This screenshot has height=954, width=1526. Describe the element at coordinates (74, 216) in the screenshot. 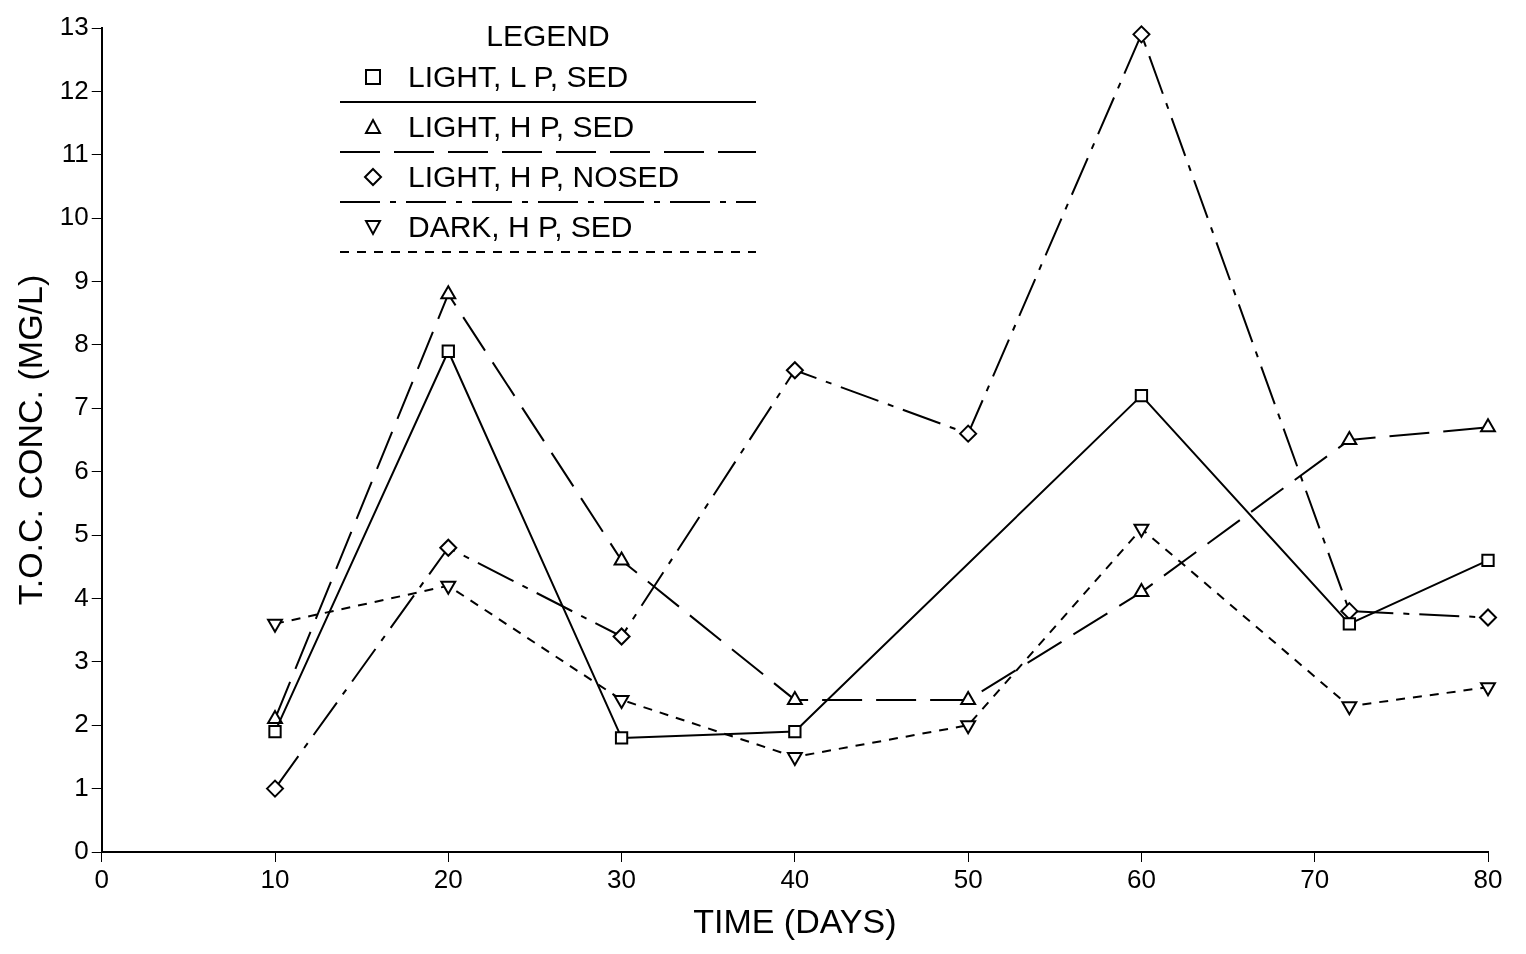

I see `y-tick-label: 10` at that location.